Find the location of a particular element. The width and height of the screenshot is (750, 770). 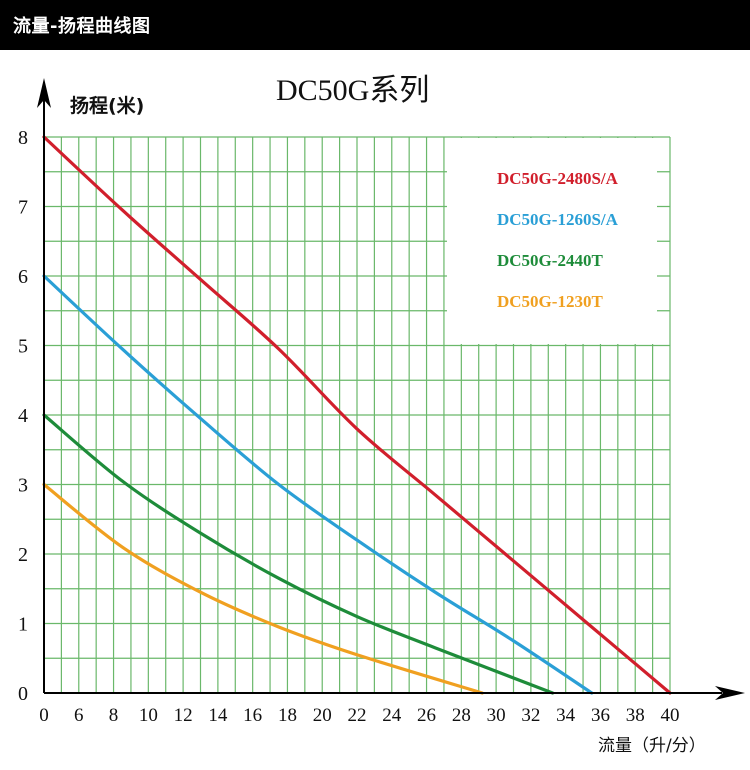

y-tick-label: 8 is located at coordinates (23, 138).